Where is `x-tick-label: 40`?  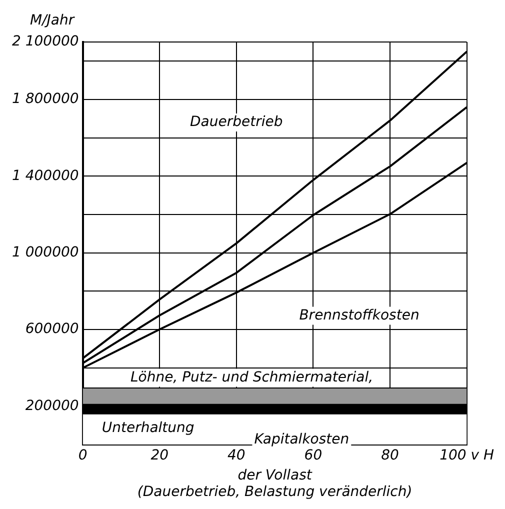
x-tick-label: 40 is located at coordinates (236, 456).